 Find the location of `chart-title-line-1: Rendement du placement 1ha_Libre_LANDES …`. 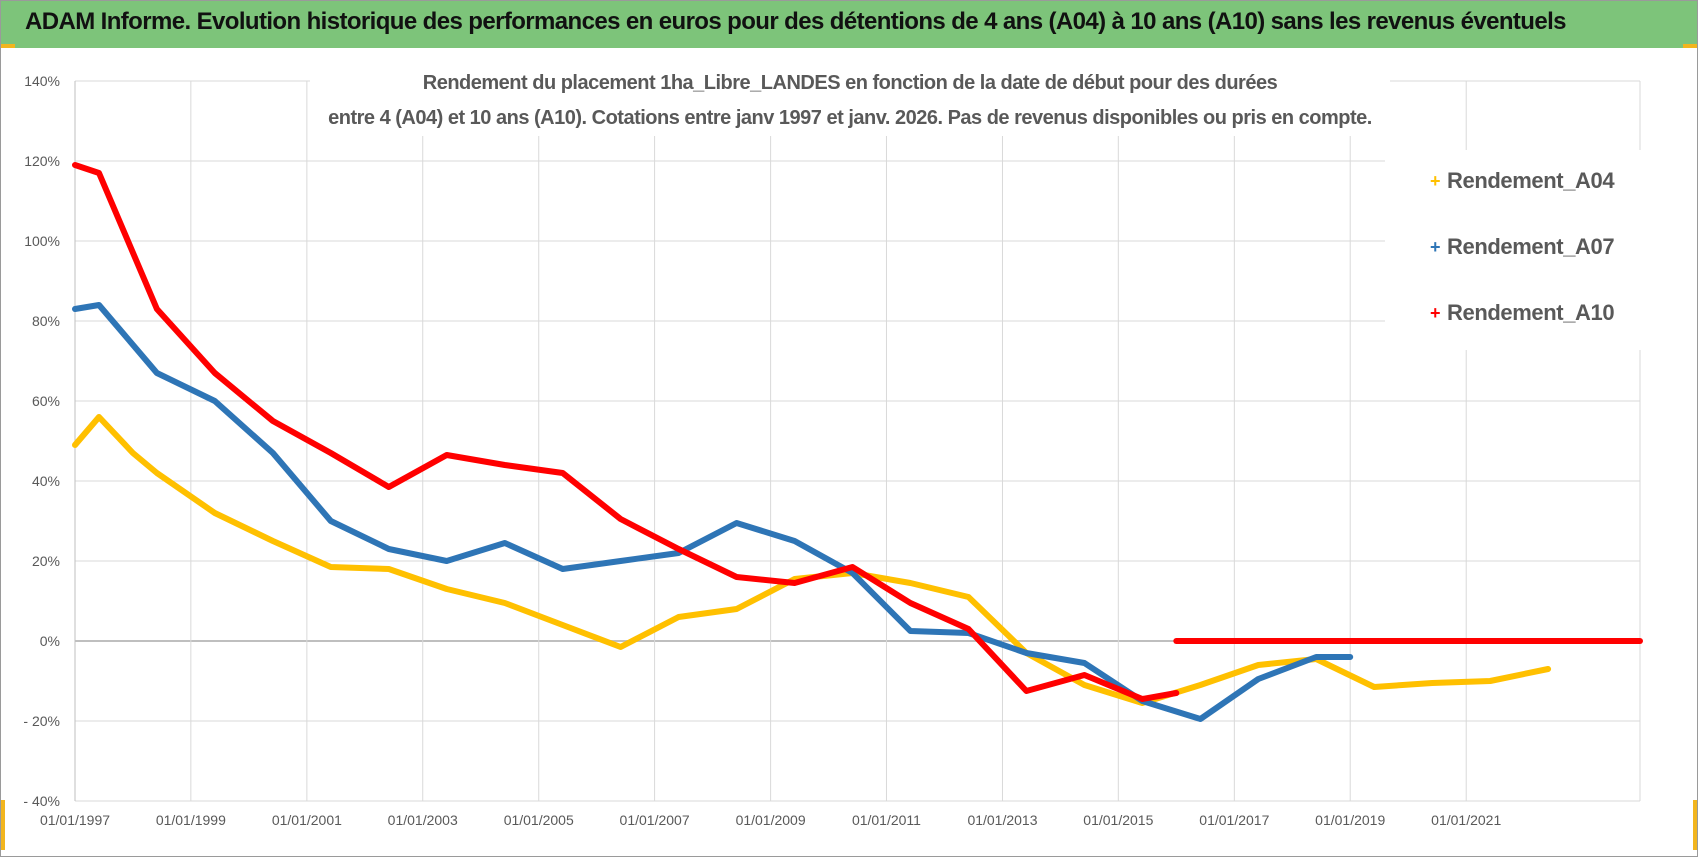

chart-title-line-1: Rendement du placement 1ha_Libre_LANDES … is located at coordinates (850, 83).